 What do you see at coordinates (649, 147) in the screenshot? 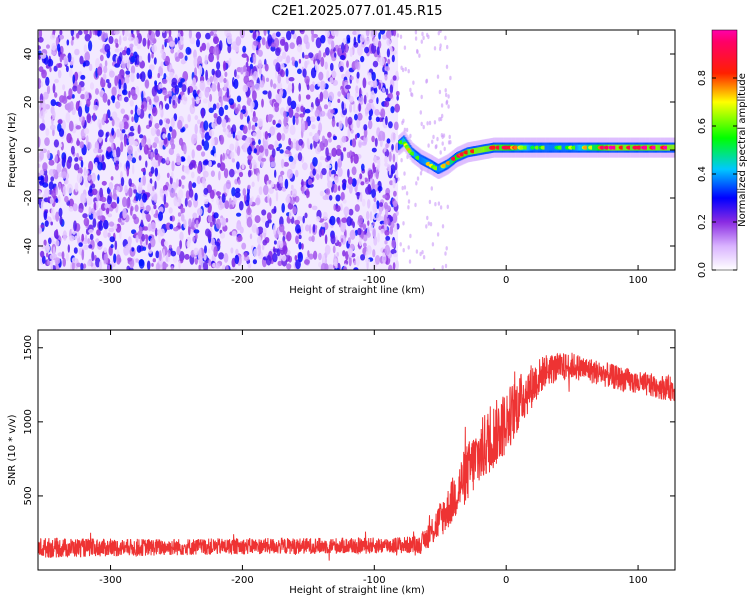
I see `signal-core` at bounding box center [649, 147].